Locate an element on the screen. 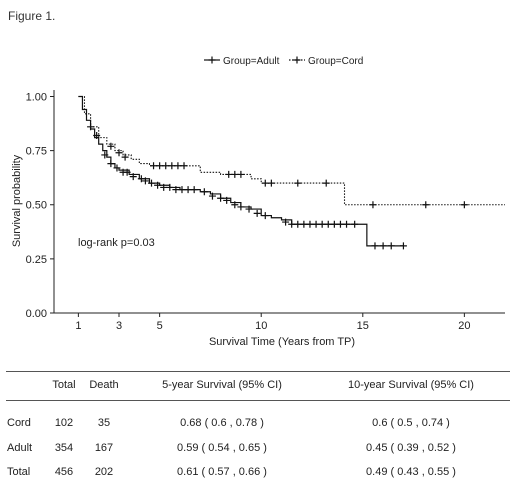 This screenshot has height=487, width=520. row-10yr: 0.49 ( 0.43 , 0.55 ) is located at coordinates (411, 472).